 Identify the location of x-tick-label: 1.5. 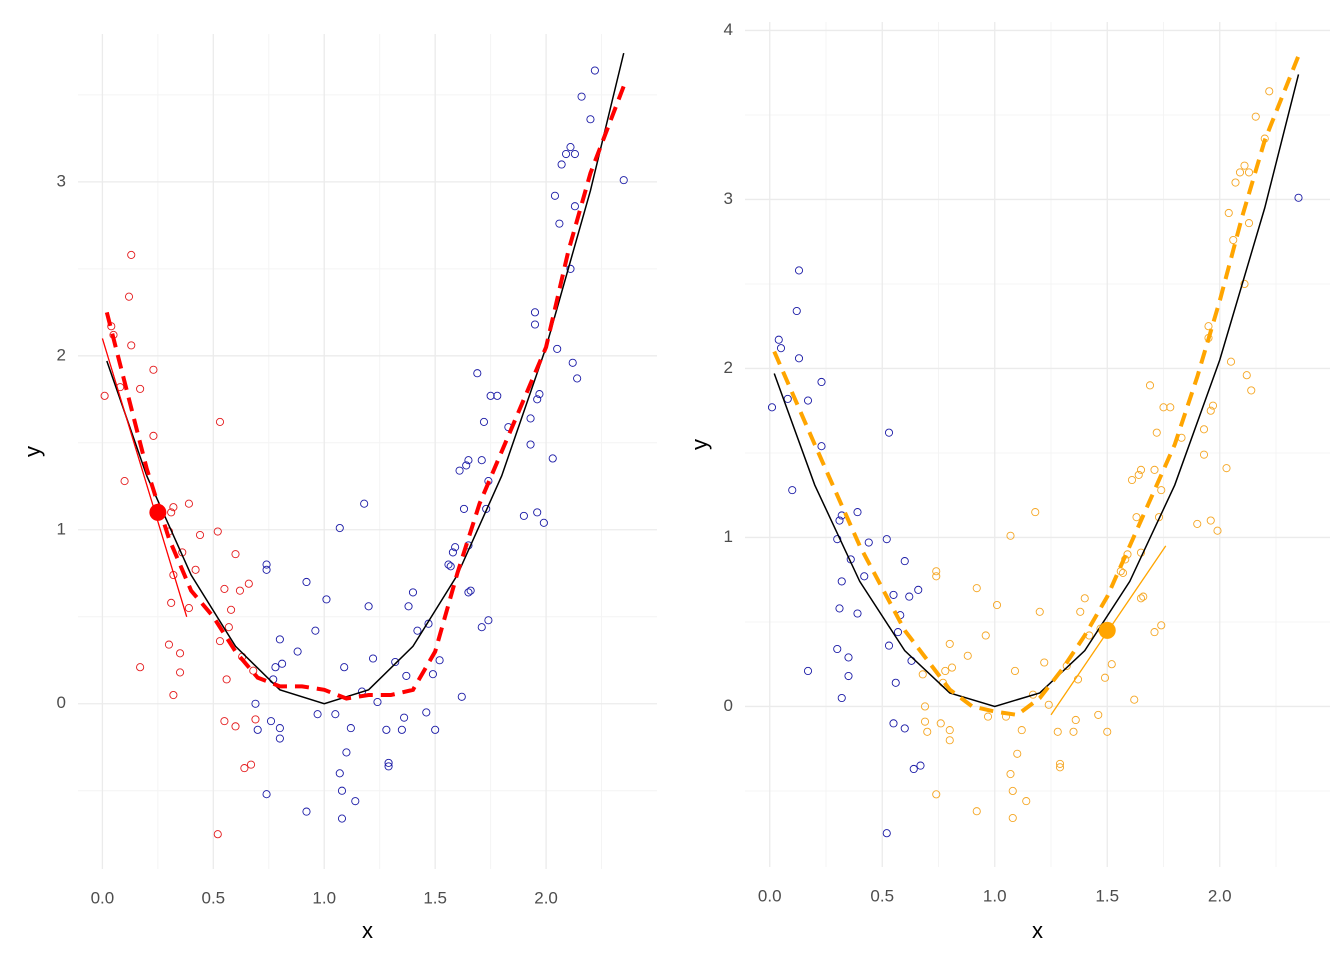
(1107, 895).